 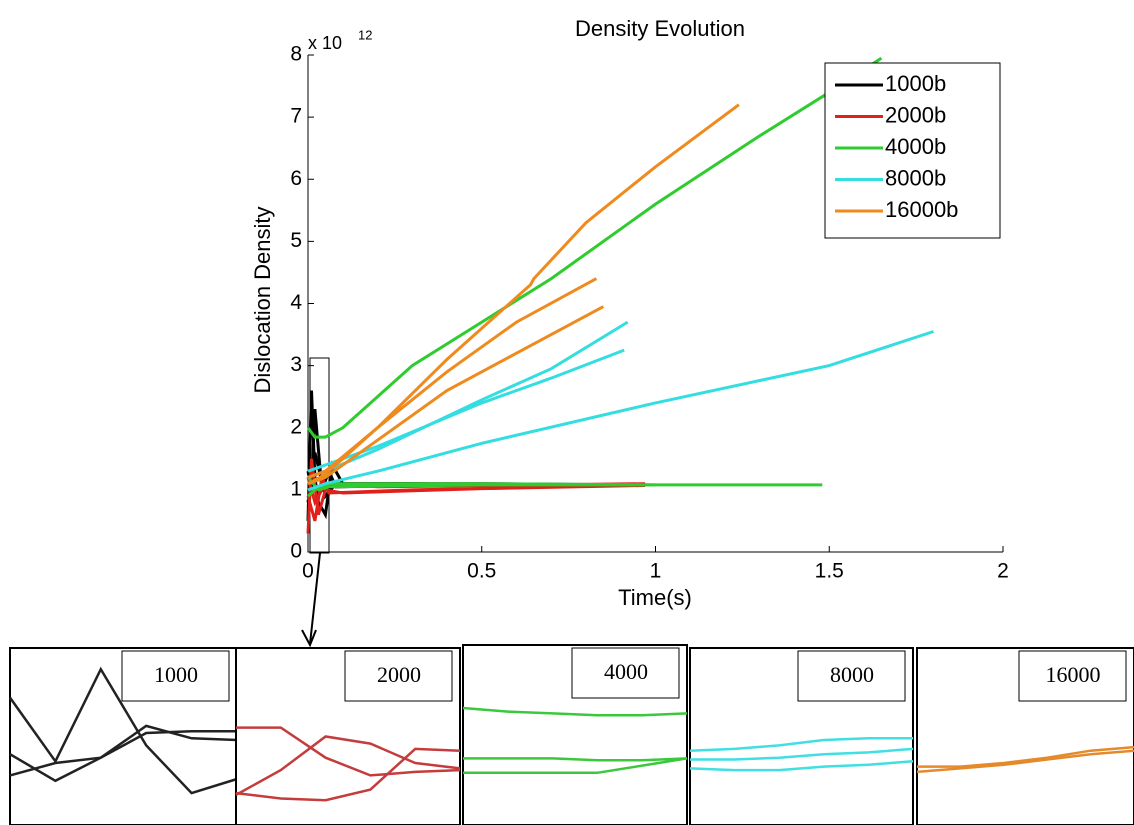 I want to click on y-tick-label: 7, so click(x=296, y=116).